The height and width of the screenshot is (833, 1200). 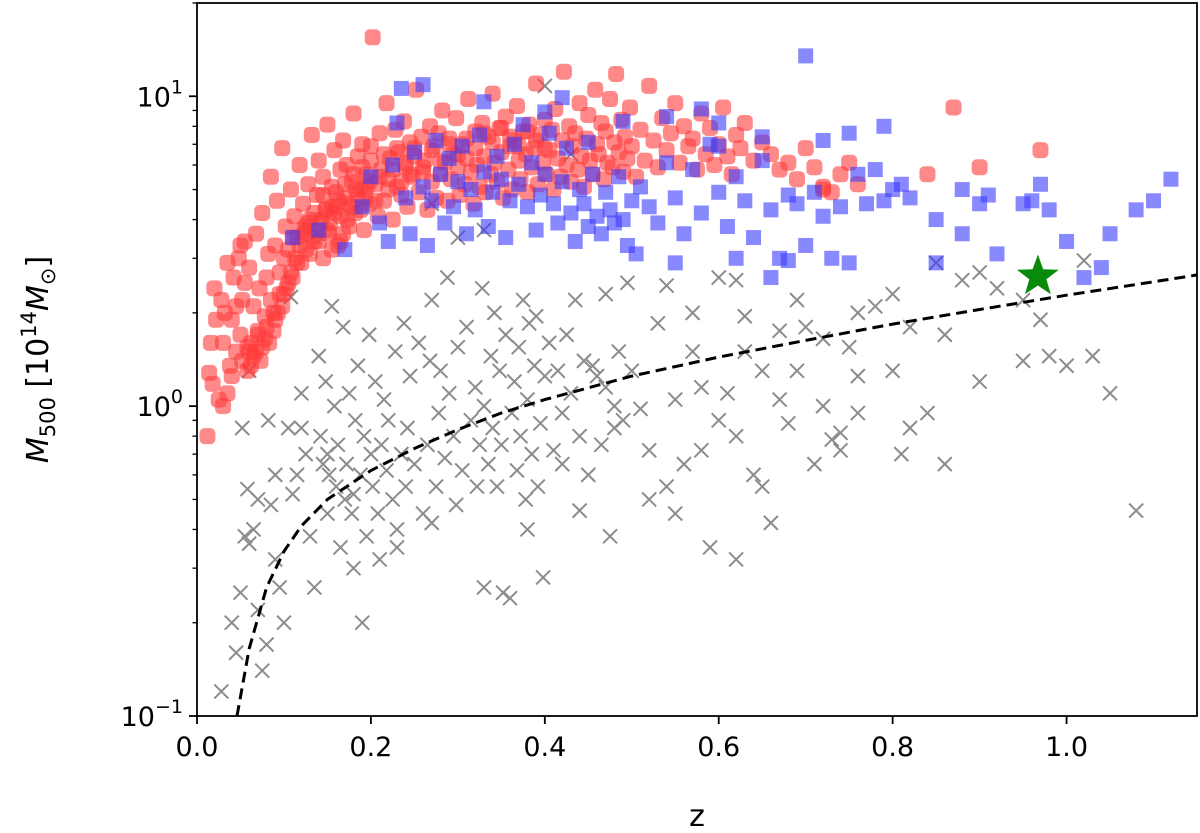 I want to click on x-tick-label: 0.8, so click(x=892, y=747).